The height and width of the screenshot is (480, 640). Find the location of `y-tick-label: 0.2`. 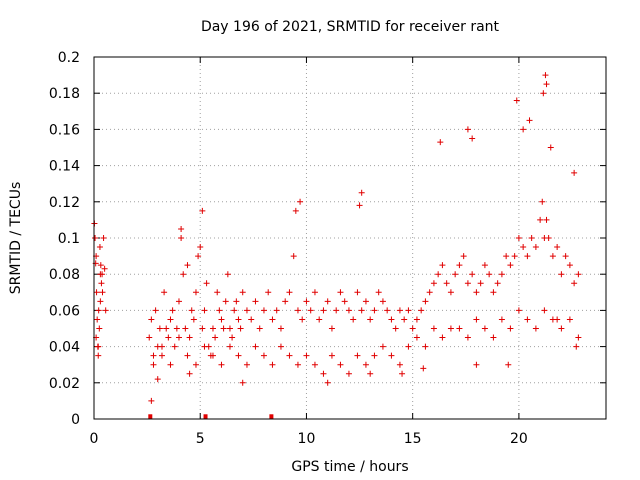

y-tick-label: 0.2 is located at coordinates (69, 58).